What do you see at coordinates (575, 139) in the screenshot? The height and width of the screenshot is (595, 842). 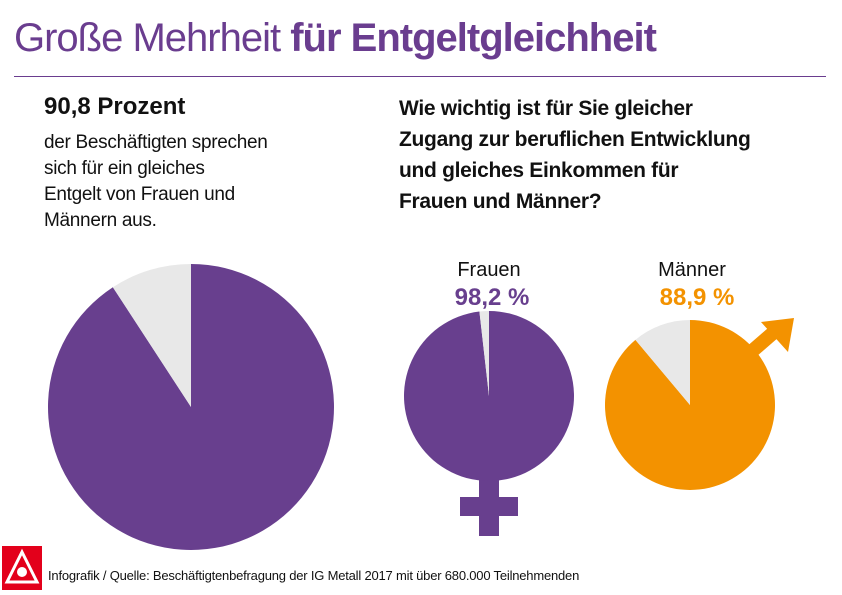 I see `question-line: Zugang zur beruflichen Entwicklung` at bounding box center [575, 139].